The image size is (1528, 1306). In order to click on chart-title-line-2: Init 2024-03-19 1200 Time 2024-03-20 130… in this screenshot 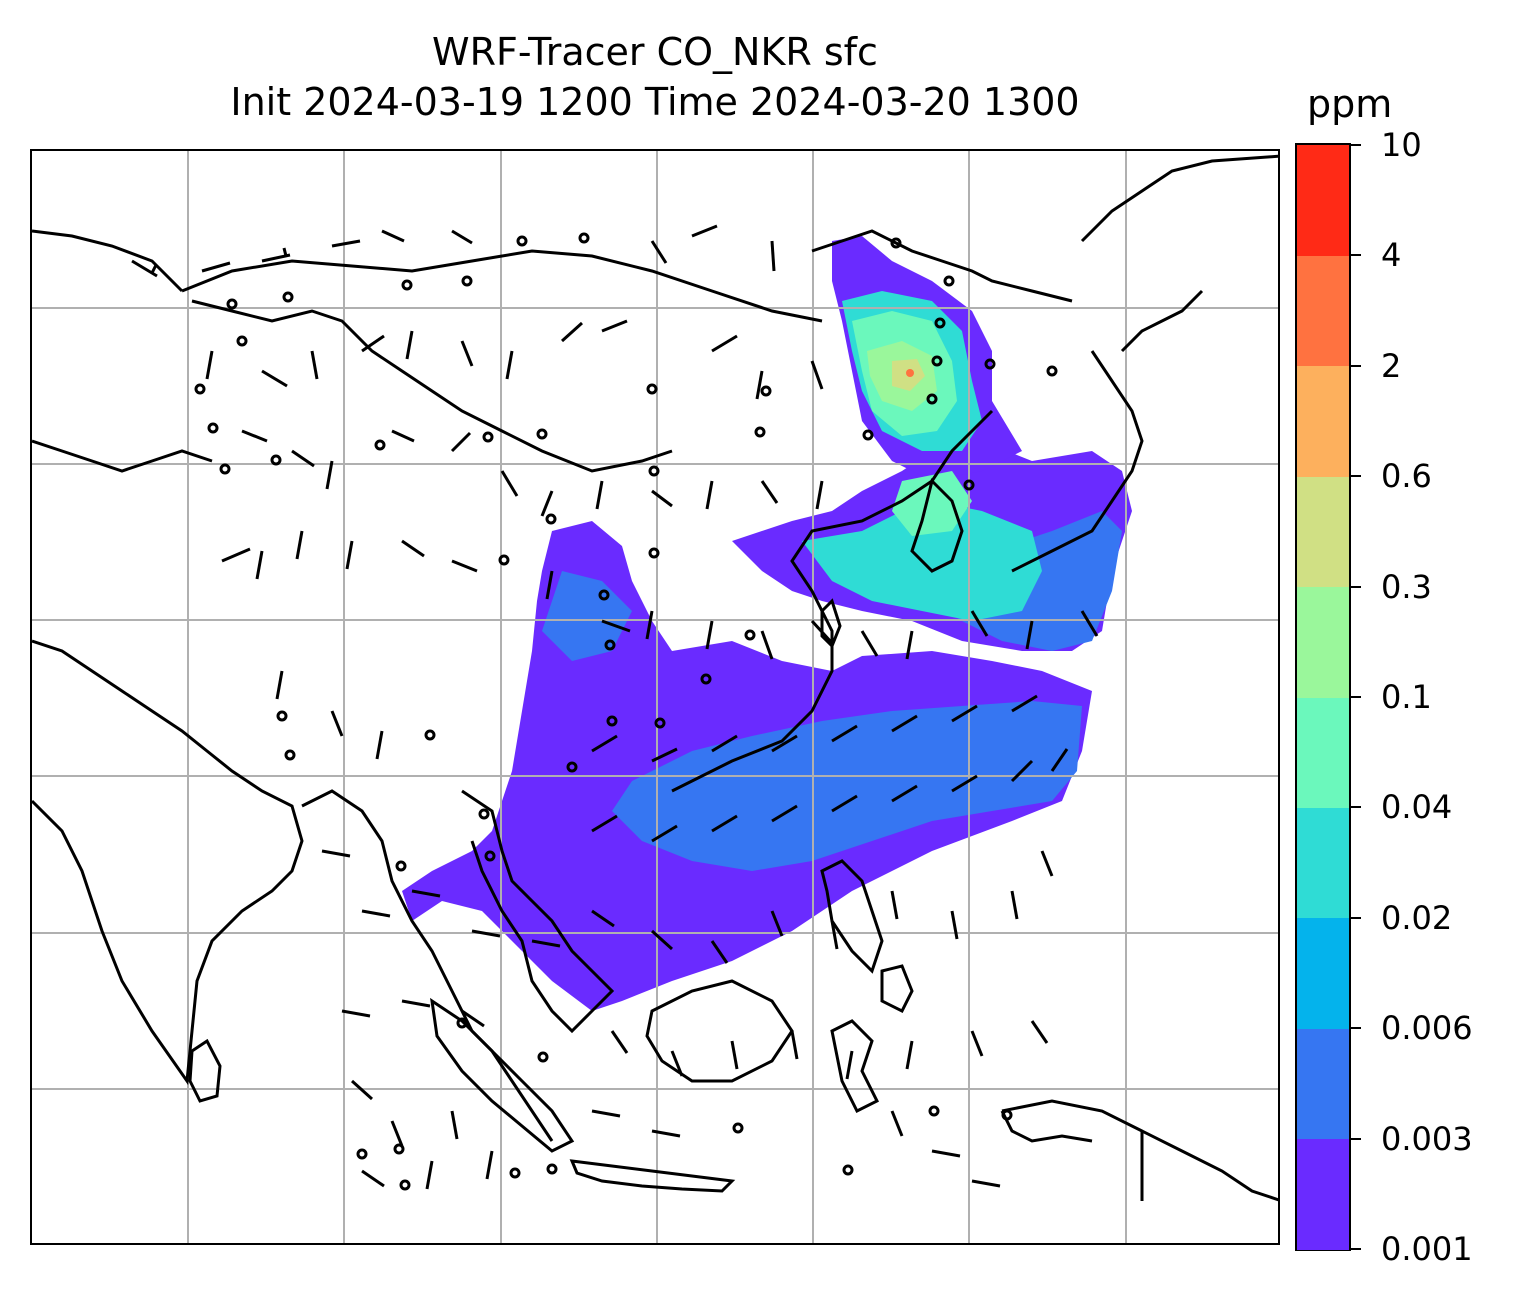, I will do `click(655, 102)`.